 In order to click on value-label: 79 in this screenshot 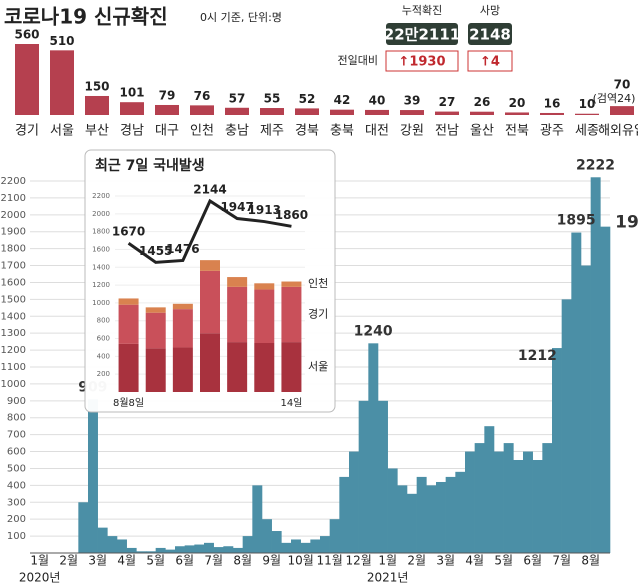, I will do `click(167, 95)`.